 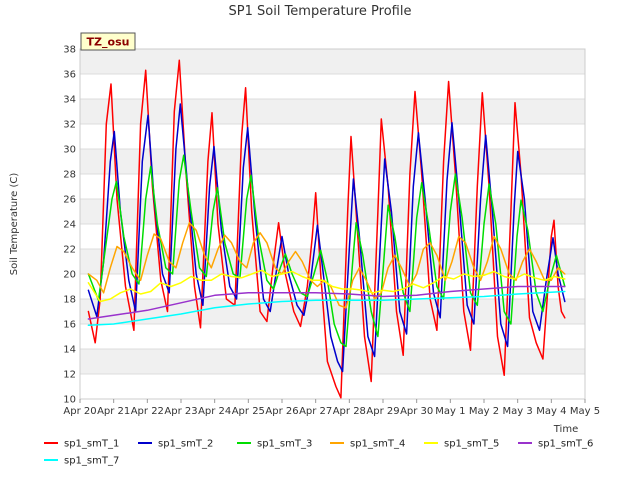 I want to click on legend-item-sp1_smT_7: sp1_smT_7, so click(x=81, y=461).